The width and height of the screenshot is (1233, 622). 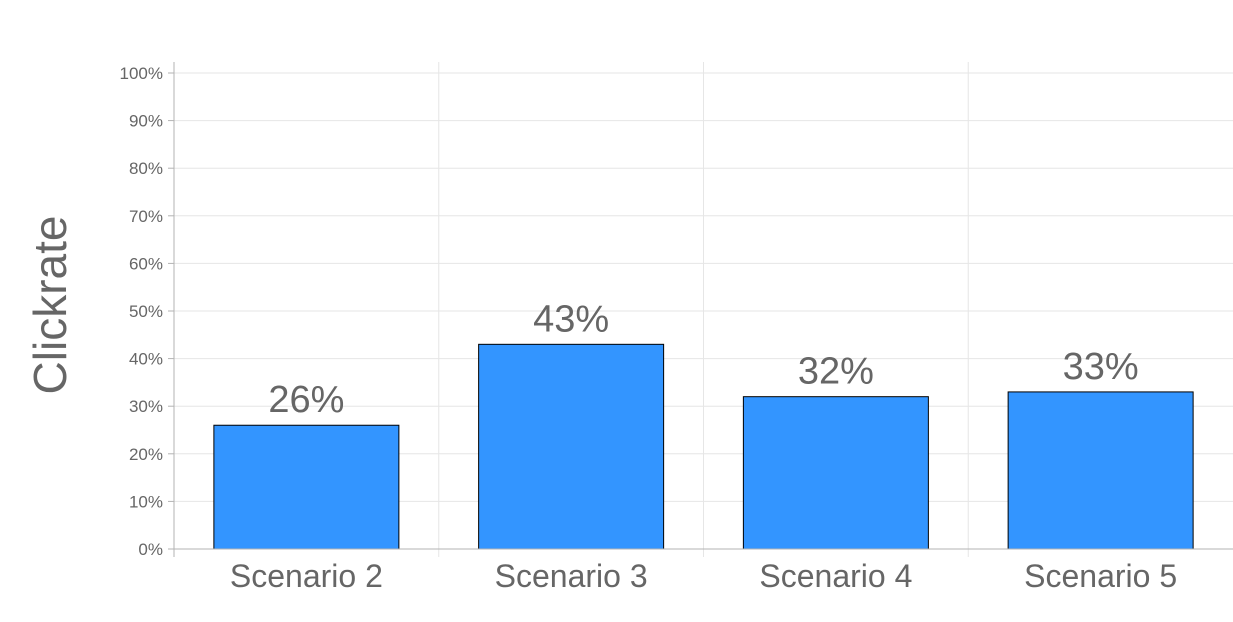 What do you see at coordinates (306, 400) in the screenshot?
I see `data-label: 26%` at bounding box center [306, 400].